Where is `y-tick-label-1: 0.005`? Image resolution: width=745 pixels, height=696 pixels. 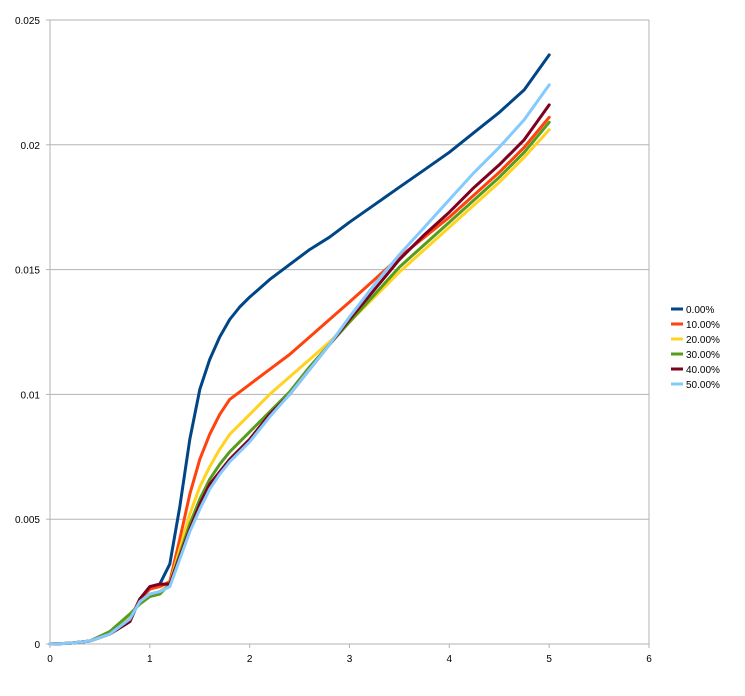 y-tick-label-1: 0.005 is located at coordinates (27, 520).